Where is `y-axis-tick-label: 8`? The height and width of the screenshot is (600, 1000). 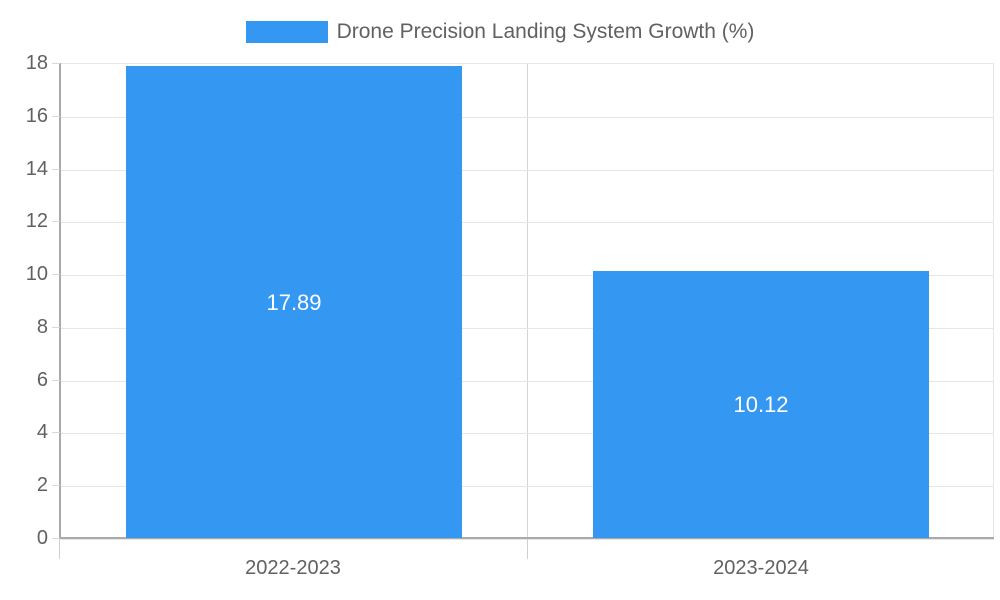
y-axis-tick-label: 8 is located at coordinates (42, 326).